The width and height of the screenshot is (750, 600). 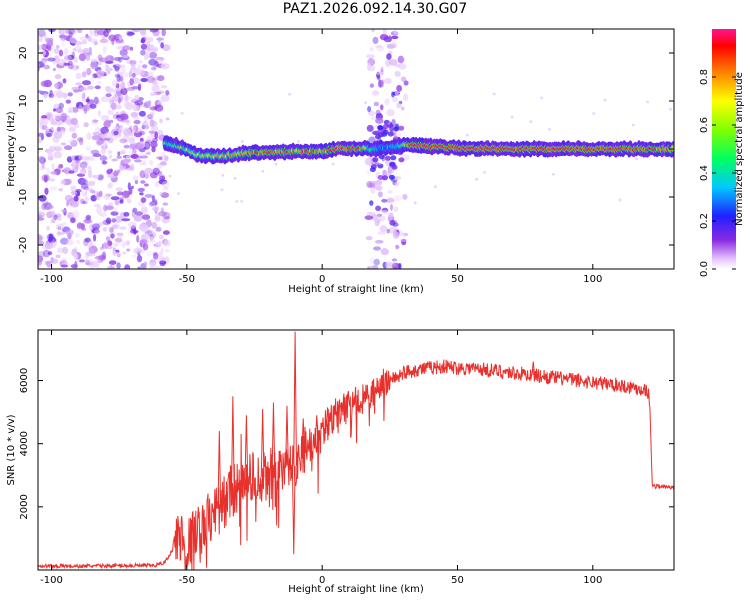 What do you see at coordinates (23, 53) in the screenshot?
I see `spectrogram-y-tick-label: 20` at bounding box center [23, 53].